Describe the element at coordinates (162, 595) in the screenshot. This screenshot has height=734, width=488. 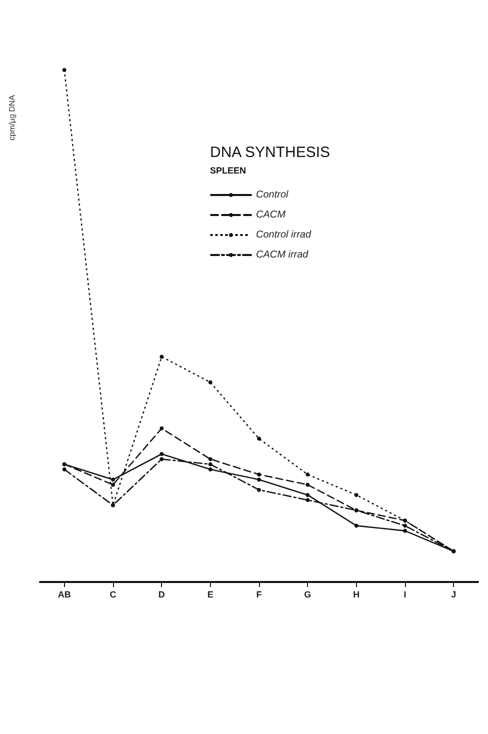
I see `x-tick-label: D` at that location.